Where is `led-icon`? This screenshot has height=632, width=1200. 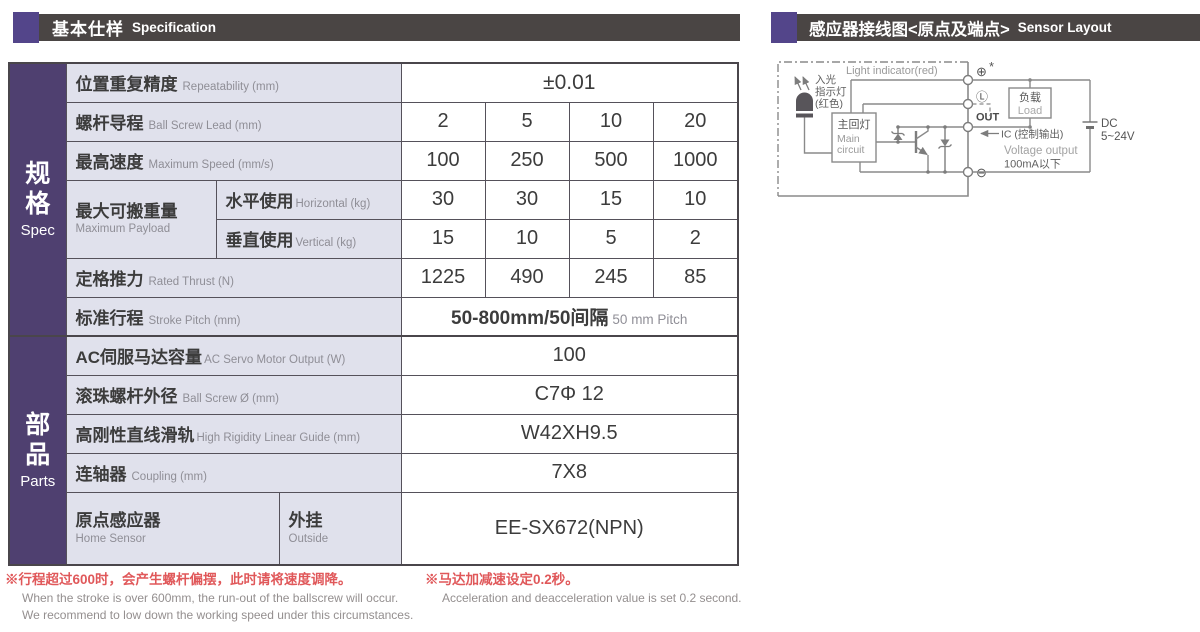 led-icon is located at coordinates (814, 123).